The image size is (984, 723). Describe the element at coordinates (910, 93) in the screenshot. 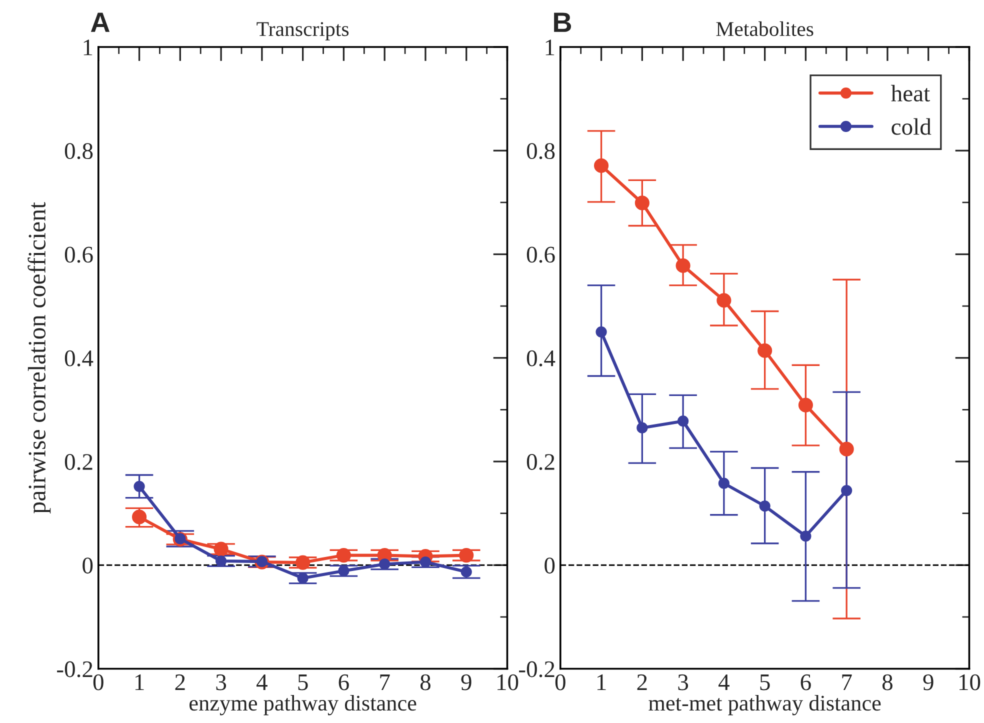

I see `legend-label: heat` at that location.